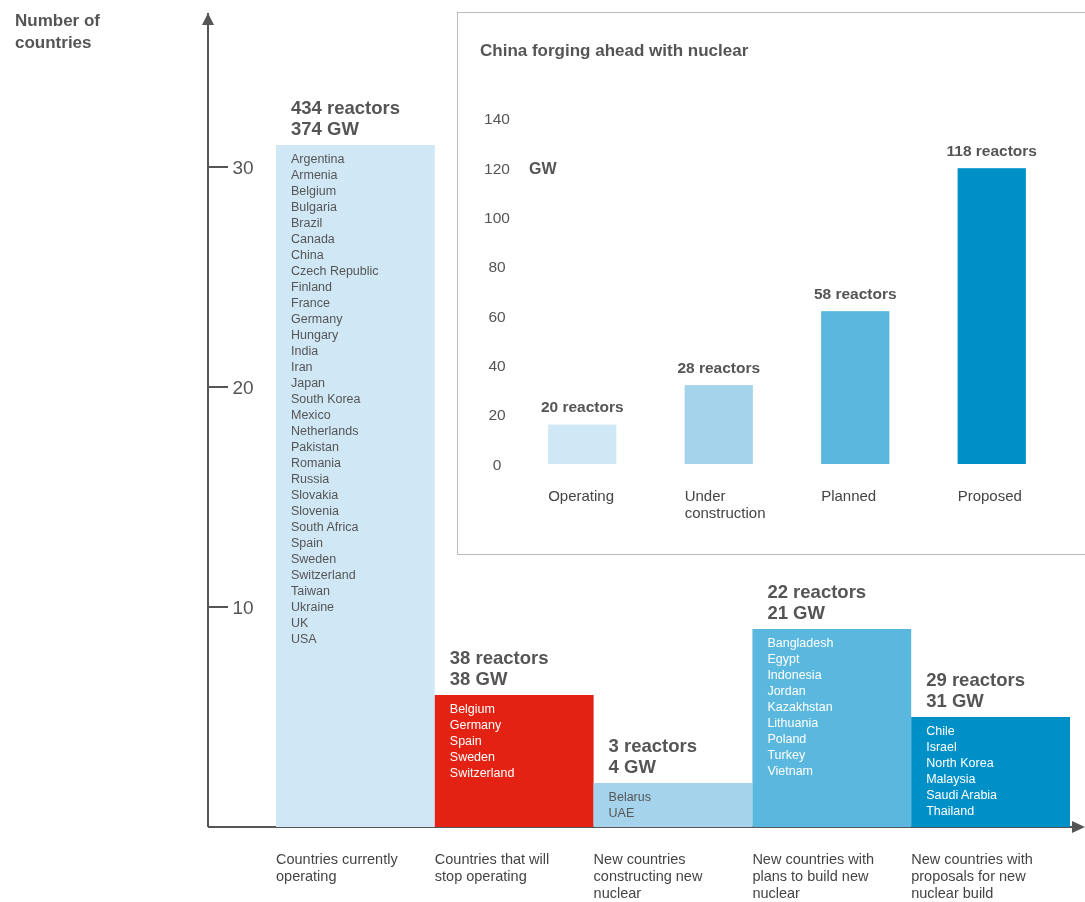 This screenshot has height=902, width=1085. Describe the element at coordinates (975, 690) in the screenshot. I see `annotation: 29 reactors 31 GW` at that location.